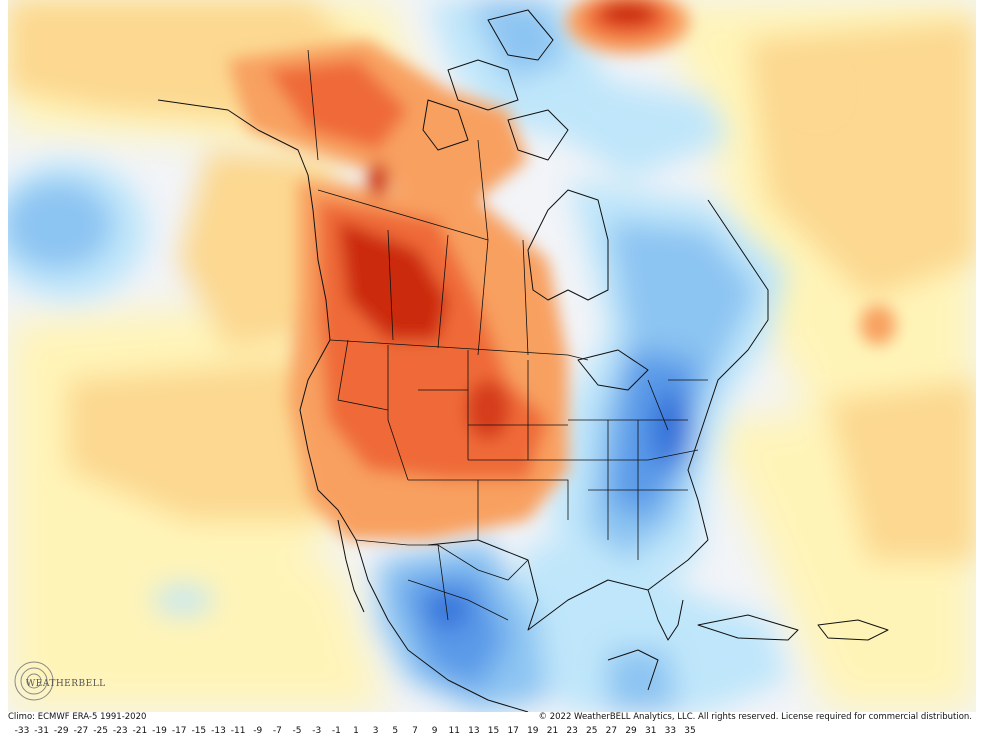 This screenshot has width=984, height=738. Describe the element at coordinates (77, 717) in the screenshot. I see `climo-label: Climo: ECMWF ERA-5 1991-2020` at that location.